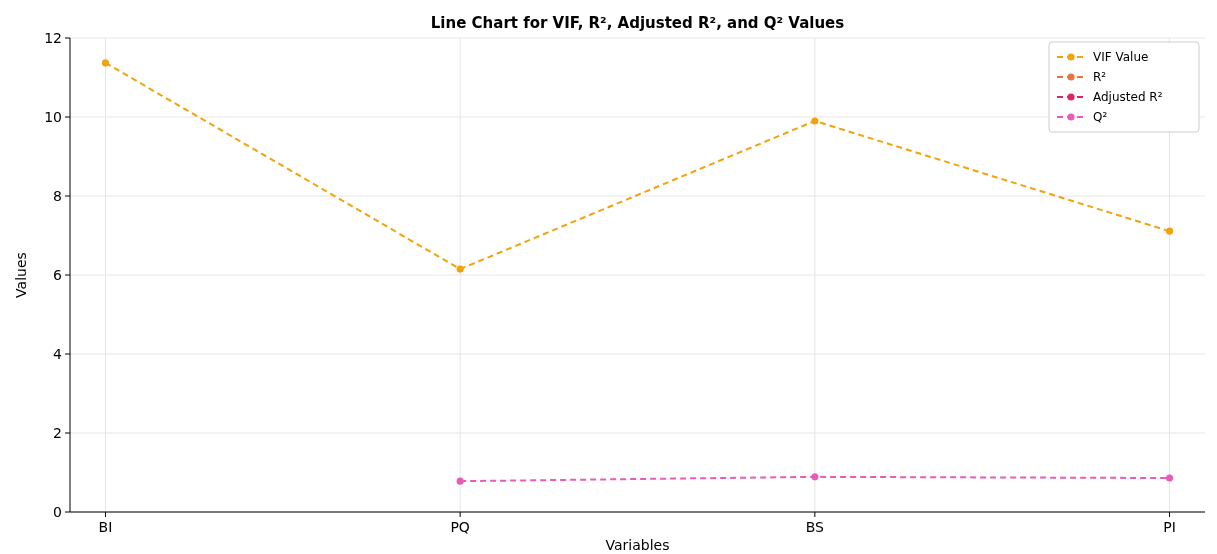 Image resolution: width=1217 pixels, height=554 pixels. I want to click on y-tick-label: 12, so click(53, 37).